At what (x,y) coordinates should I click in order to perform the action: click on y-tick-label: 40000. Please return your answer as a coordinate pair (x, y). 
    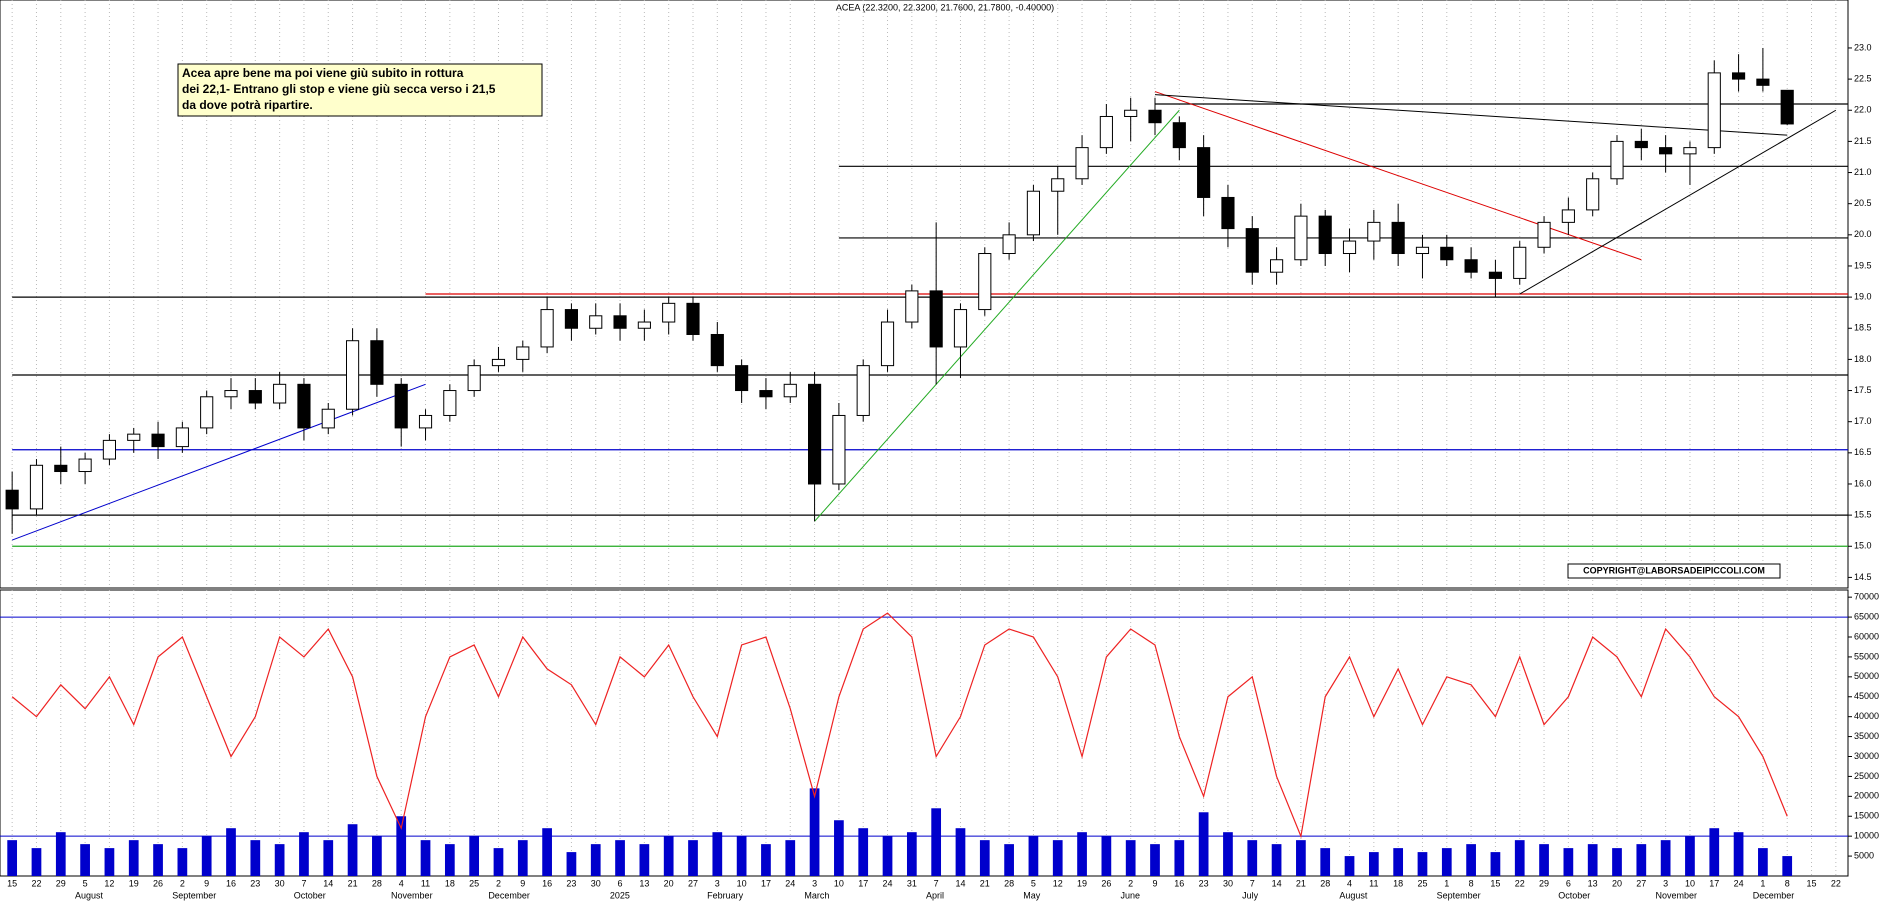
    Looking at the image, I should click on (1866, 716).